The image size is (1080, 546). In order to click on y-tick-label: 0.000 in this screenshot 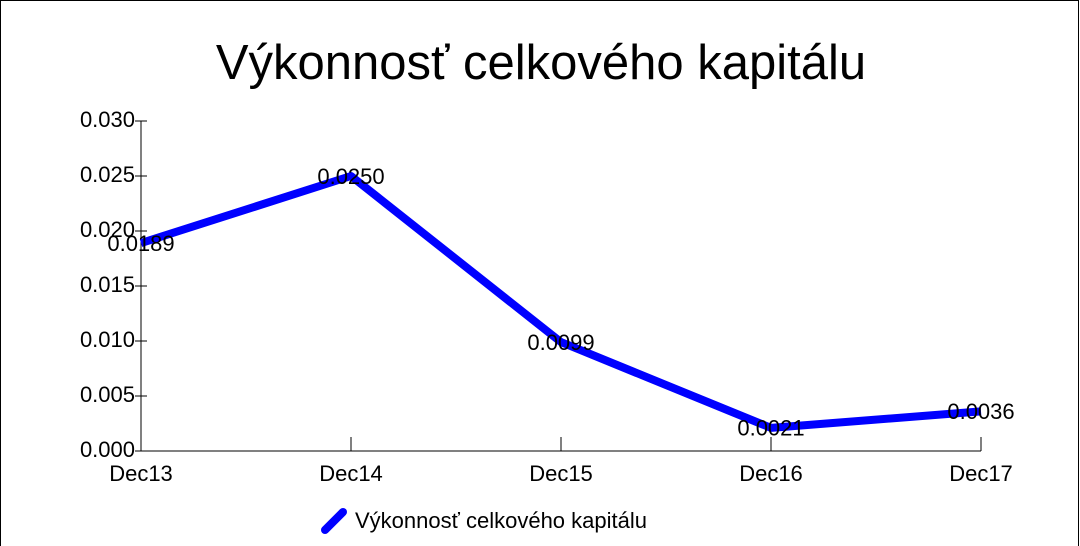, I will do `click(107, 449)`.